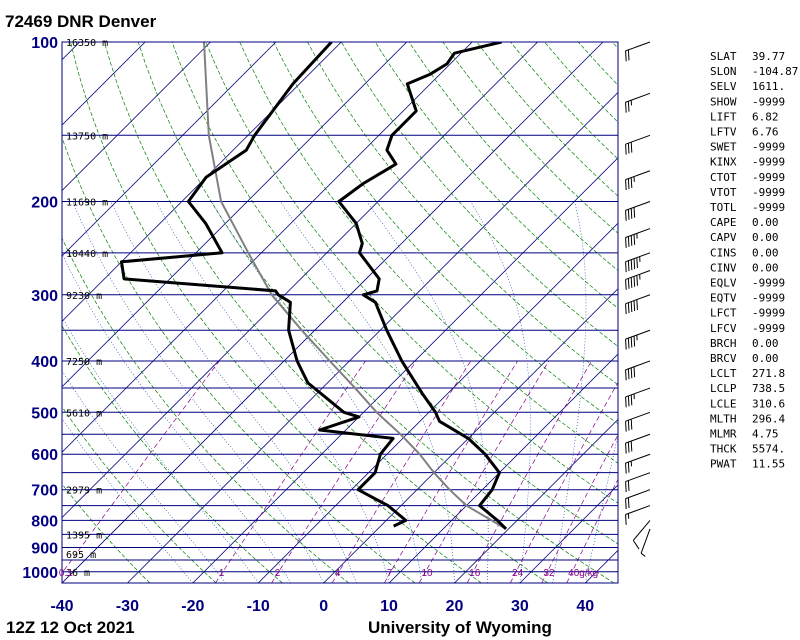 This screenshot has height=640, width=800. What do you see at coordinates (768, 177) in the screenshot?
I see `index-value-ctot: -9999` at bounding box center [768, 177].